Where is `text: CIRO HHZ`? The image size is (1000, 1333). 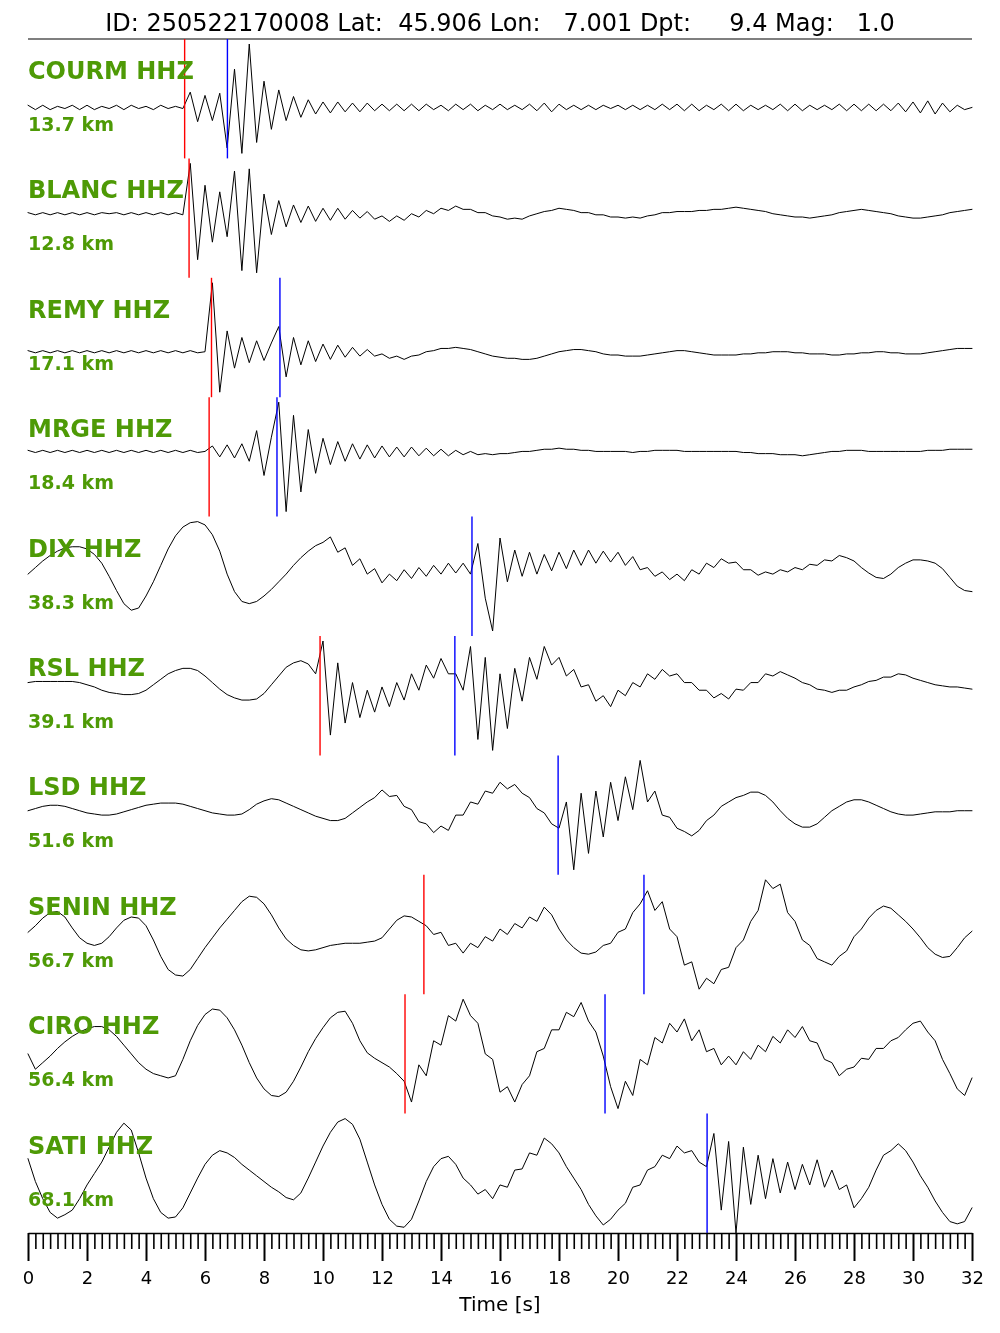 text: CIRO HHZ is located at coordinates (94, 1026).